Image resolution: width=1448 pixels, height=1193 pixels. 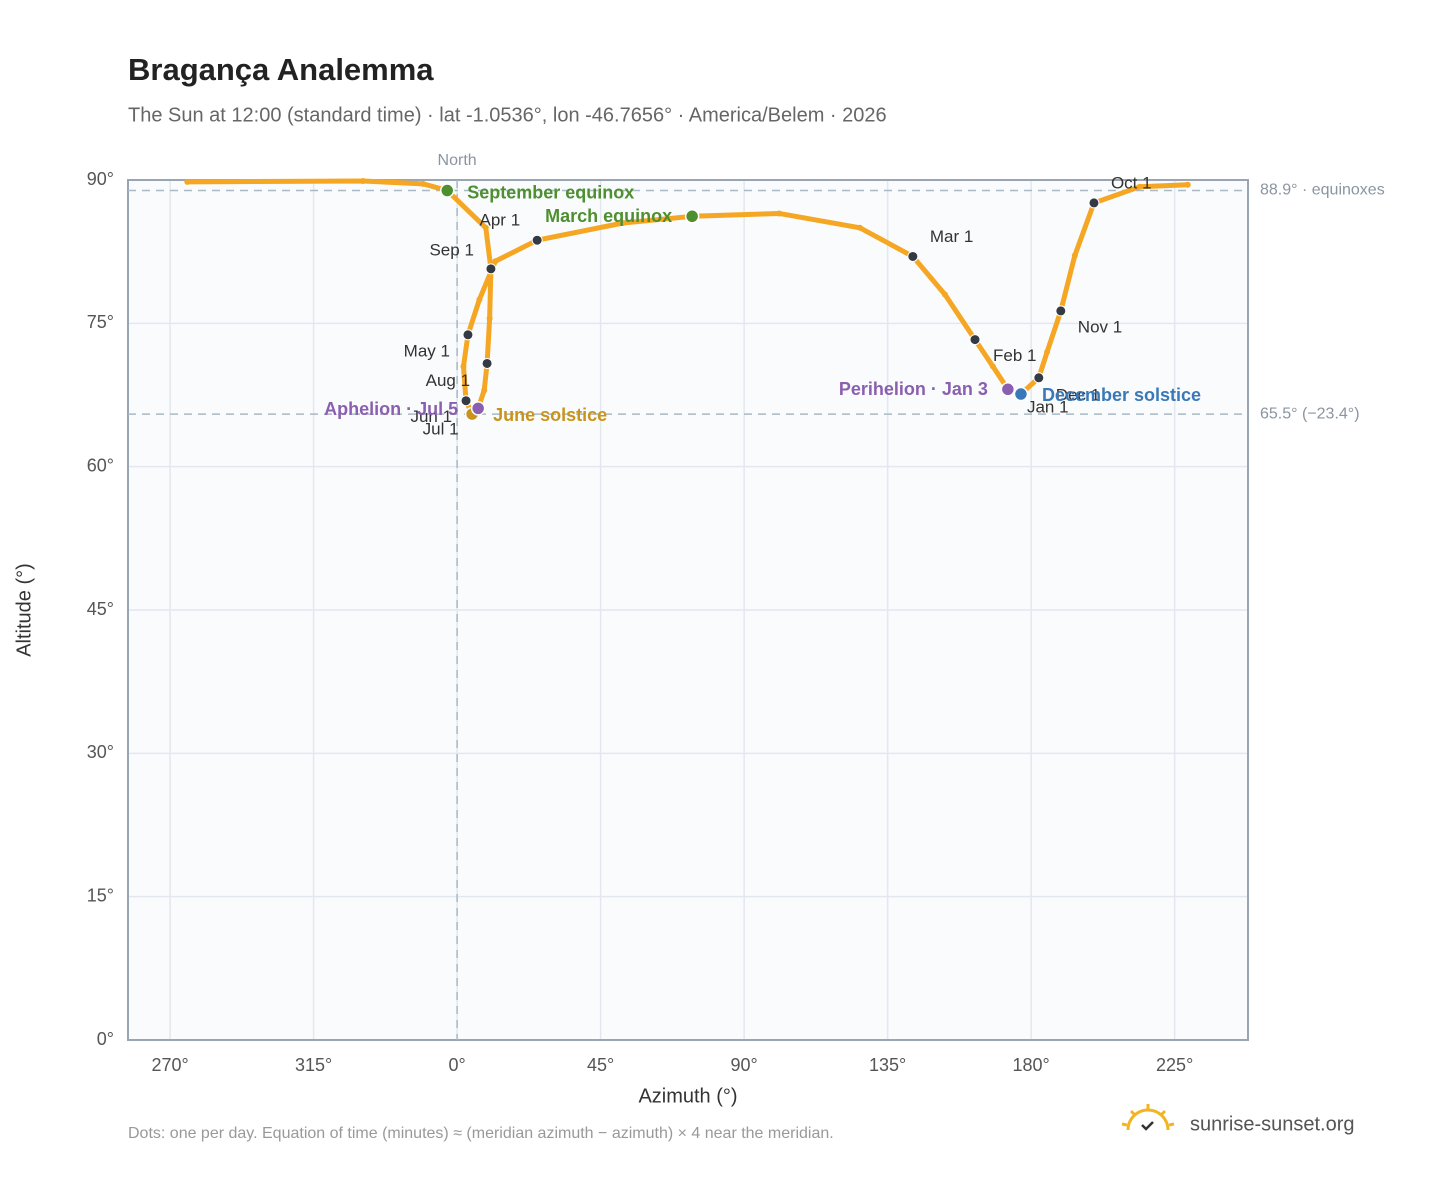 What do you see at coordinates (1131, 182) in the screenshot?
I see `month-label: Oct 1` at bounding box center [1131, 182].